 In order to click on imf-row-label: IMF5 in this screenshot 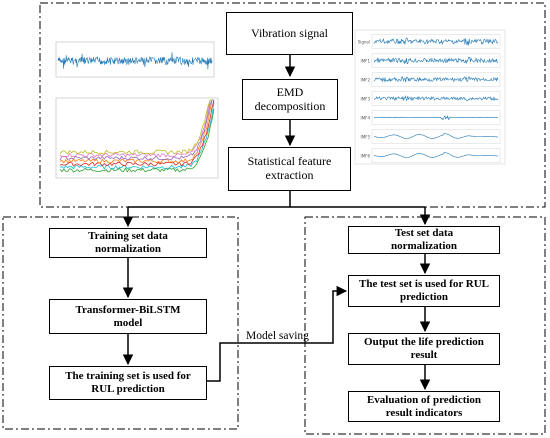, I will do `click(366, 137)`.